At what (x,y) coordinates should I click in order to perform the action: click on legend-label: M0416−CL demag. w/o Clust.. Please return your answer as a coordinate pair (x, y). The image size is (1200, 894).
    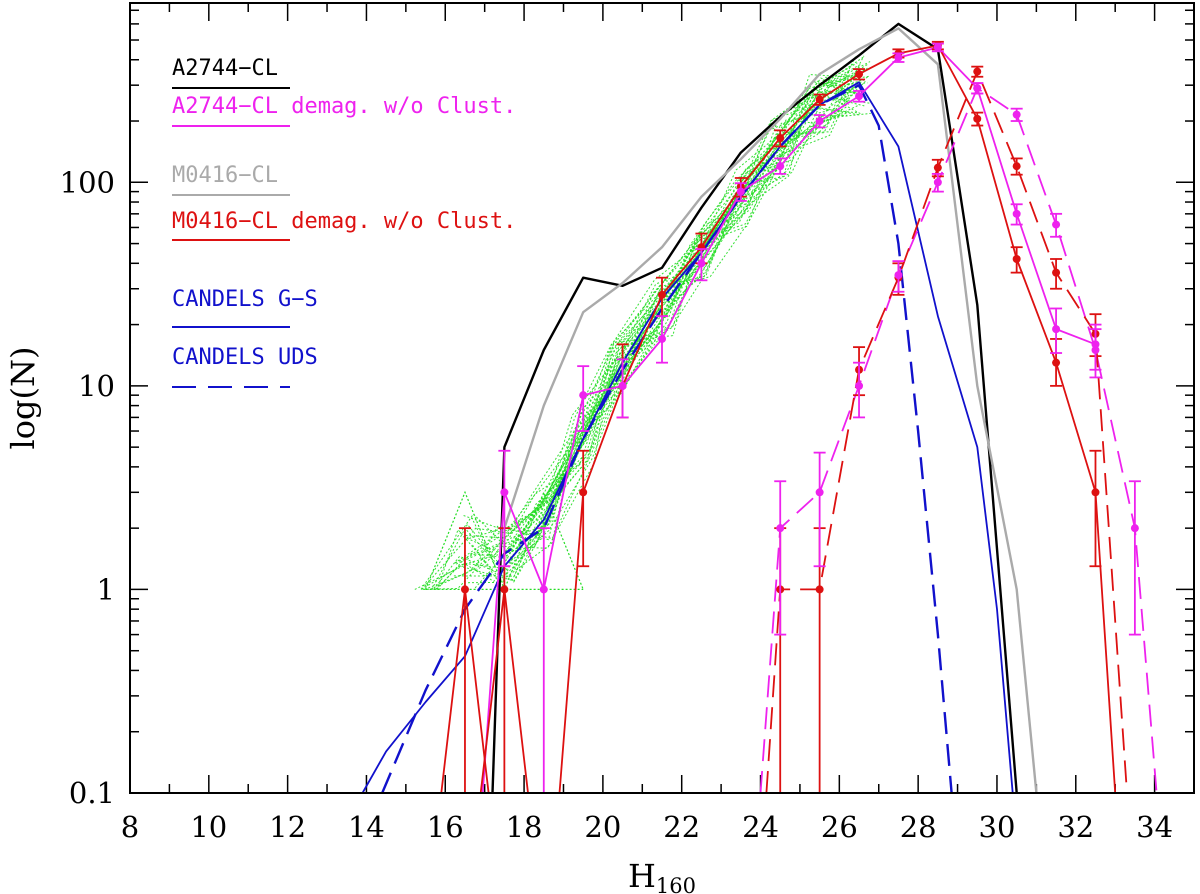
    Looking at the image, I should click on (344, 221).